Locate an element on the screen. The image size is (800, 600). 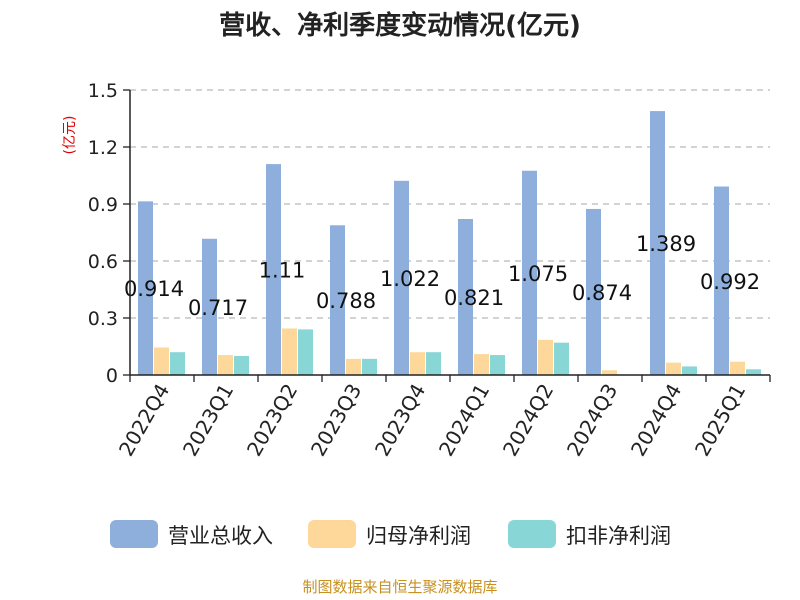
data-label: 1.022 is located at coordinates (410, 279).